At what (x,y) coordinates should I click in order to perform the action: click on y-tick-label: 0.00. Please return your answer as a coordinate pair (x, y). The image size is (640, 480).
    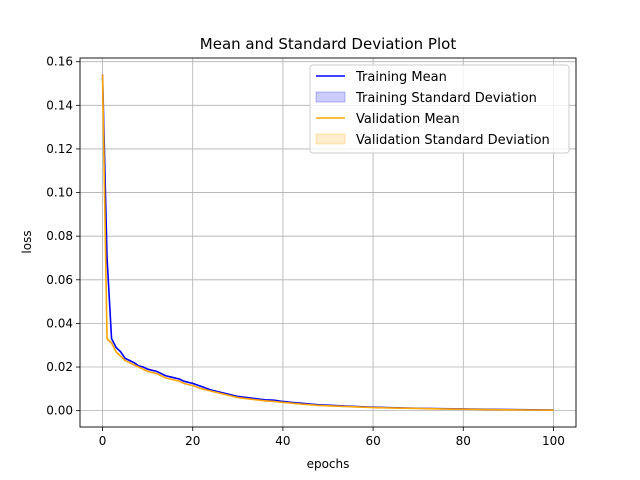
    Looking at the image, I should click on (59, 411).